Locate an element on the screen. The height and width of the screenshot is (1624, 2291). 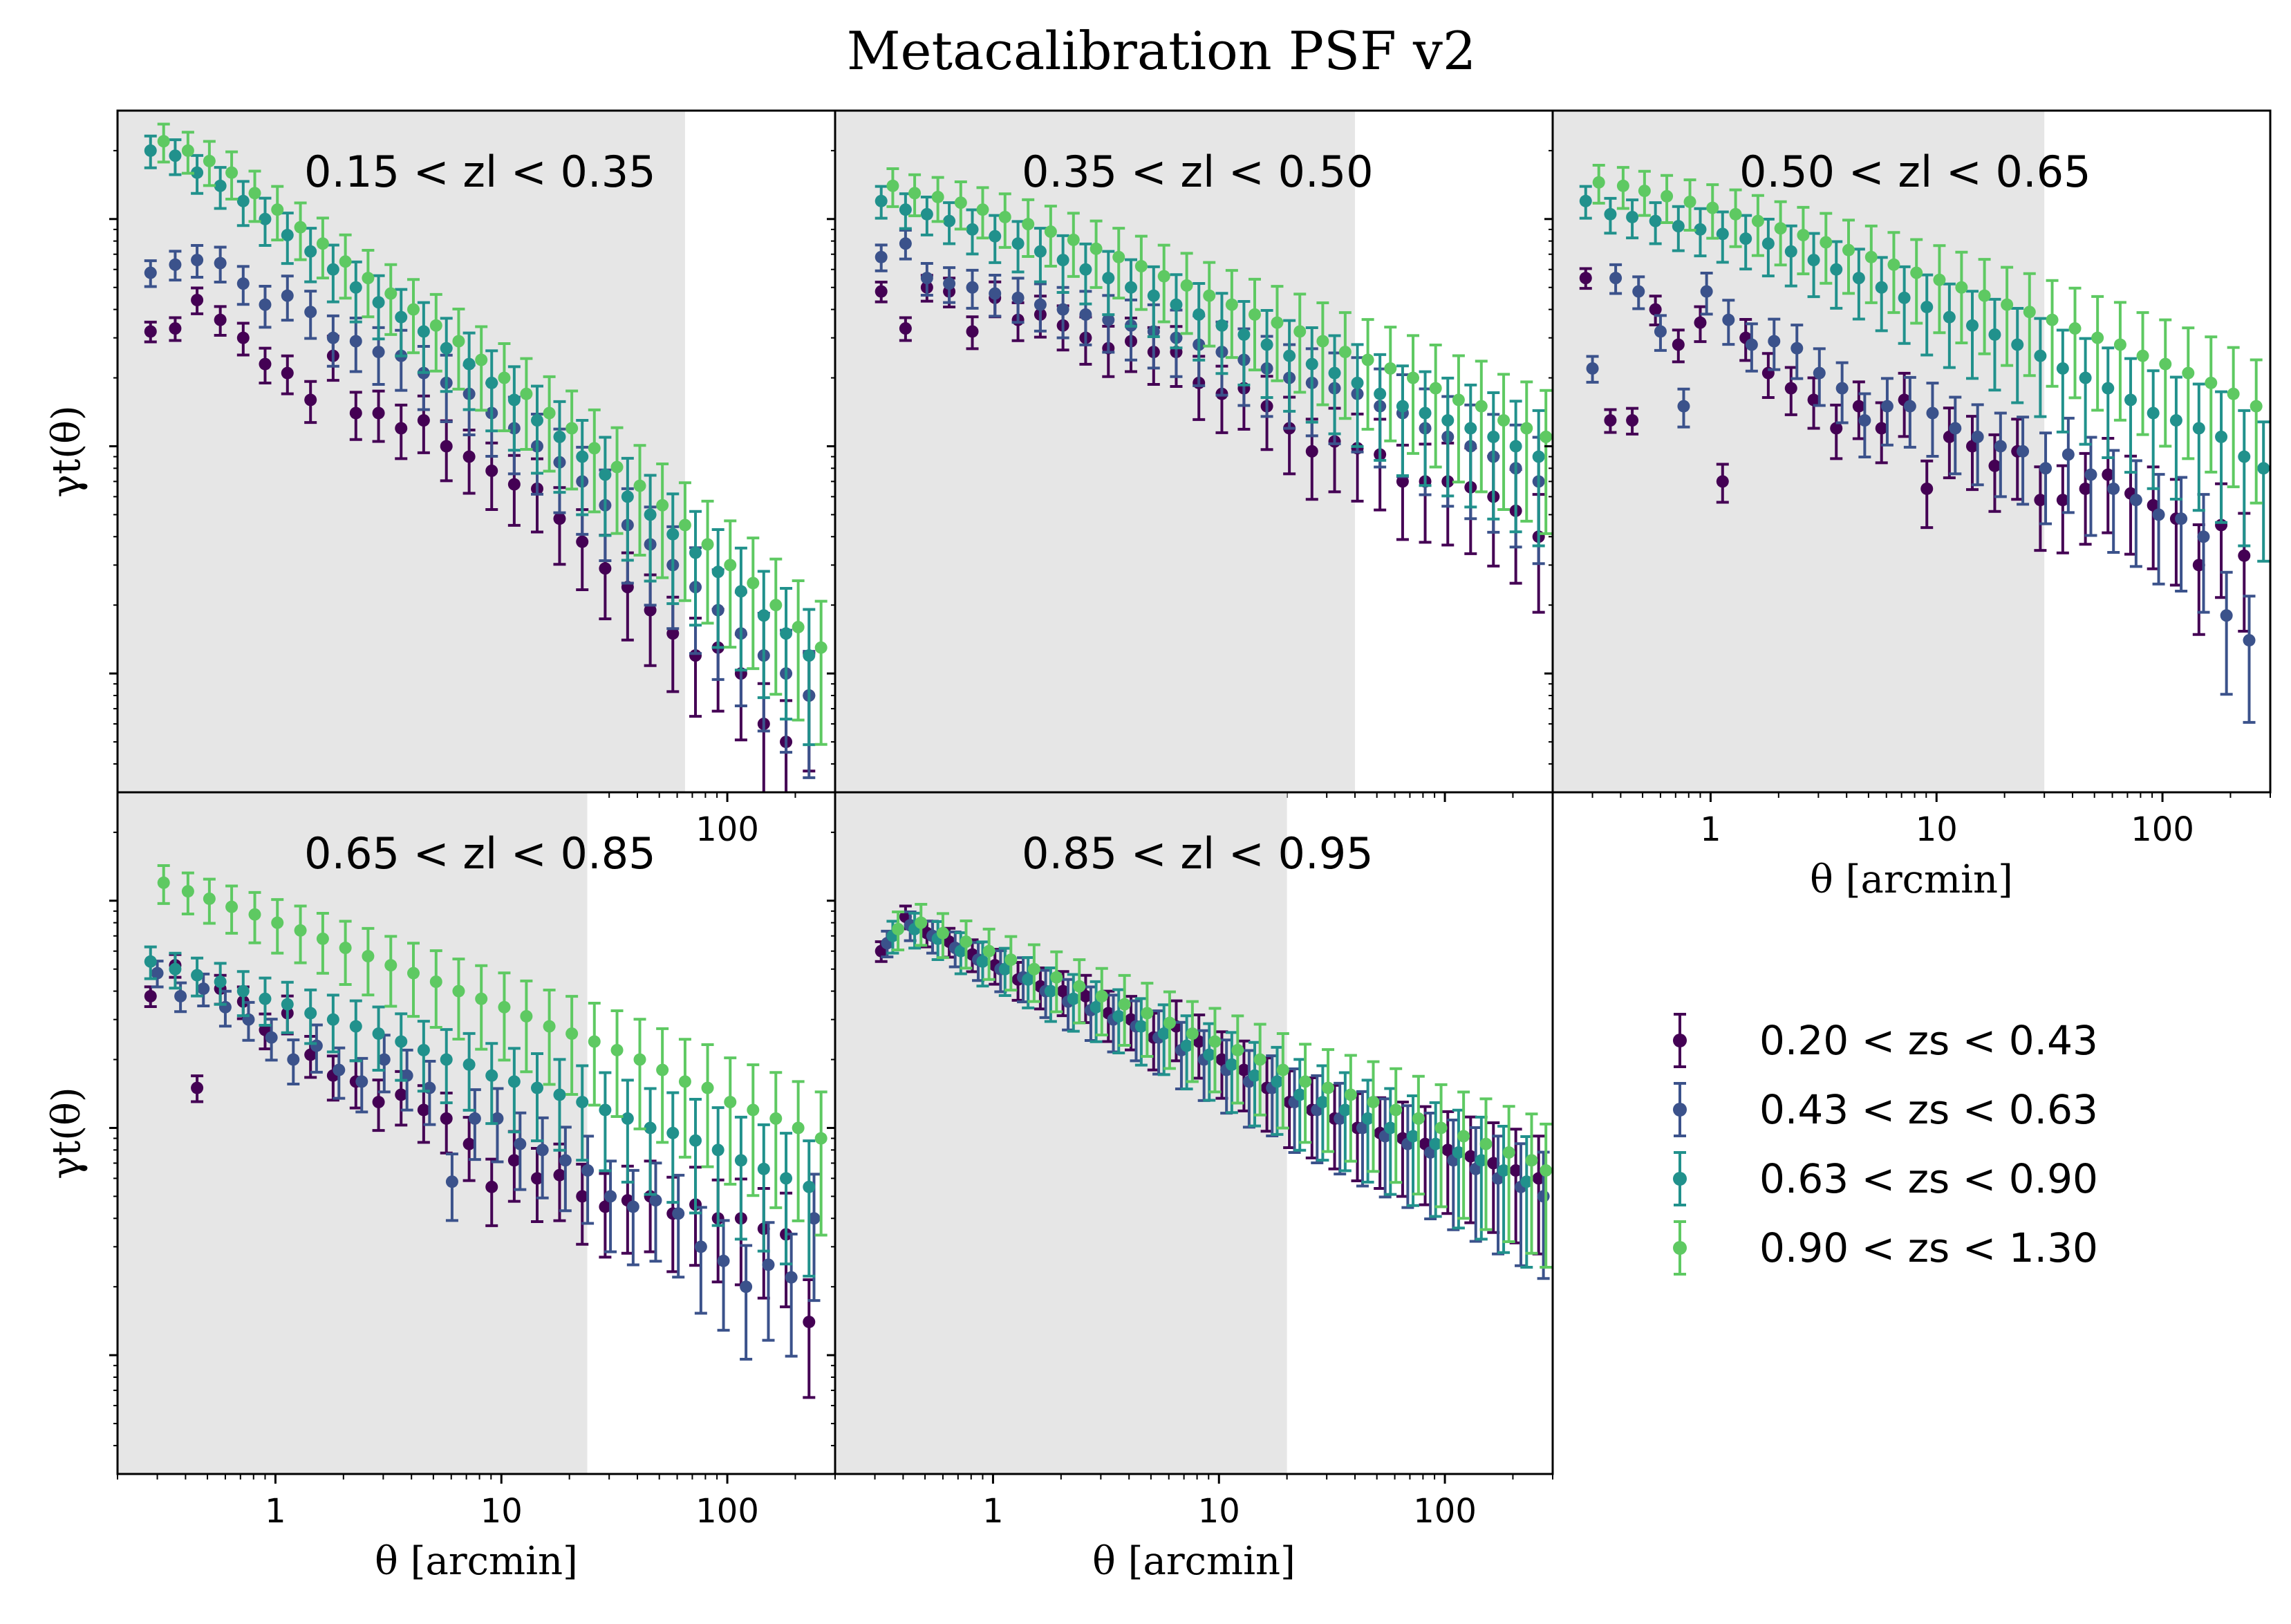
legend-item-3: 0.63 < zs < 0.90 is located at coordinates (1886, 1178).